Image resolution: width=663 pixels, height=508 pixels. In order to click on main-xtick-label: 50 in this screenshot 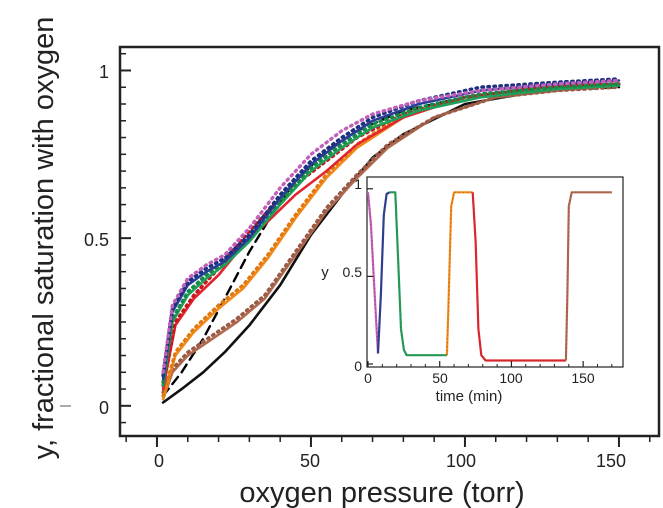, I will do `click(310, 461)`.